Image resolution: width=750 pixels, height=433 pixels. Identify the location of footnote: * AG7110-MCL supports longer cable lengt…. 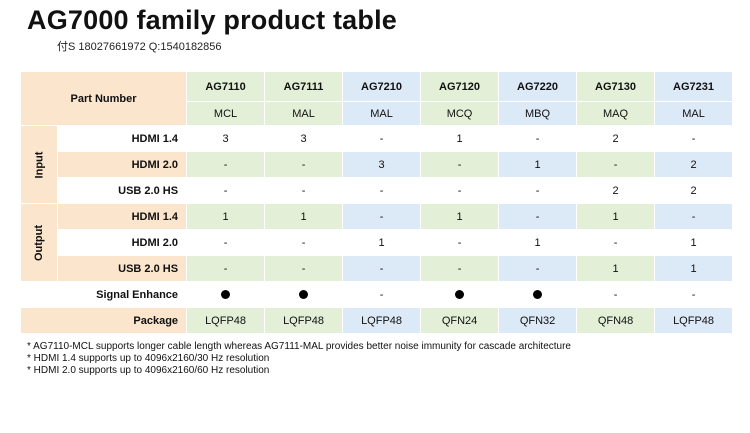
(299, 346).